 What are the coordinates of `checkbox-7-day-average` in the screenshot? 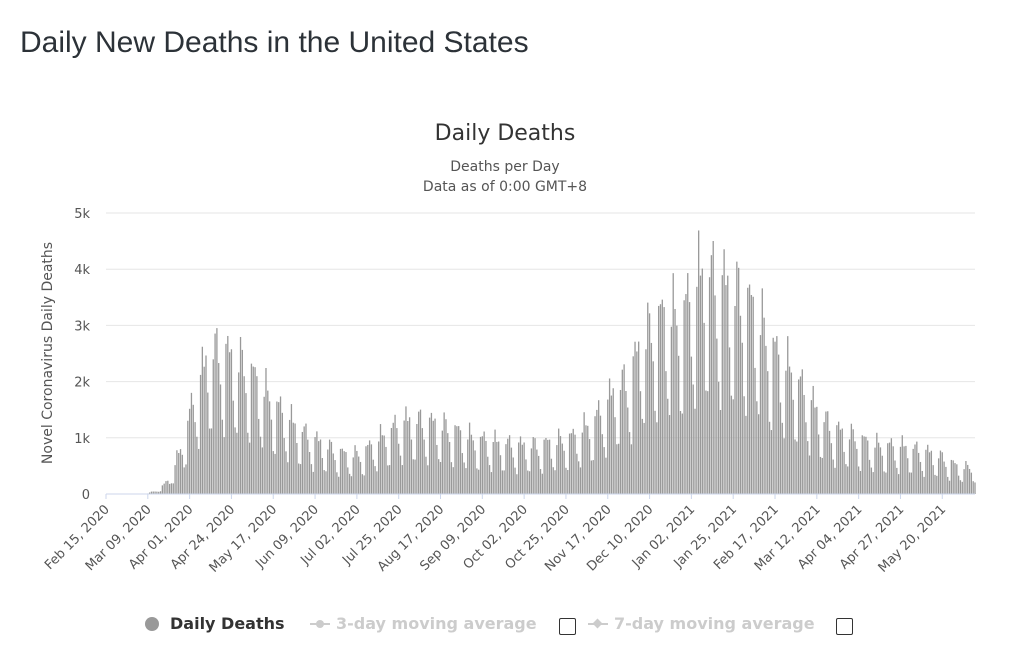 It's located at (844, 626).